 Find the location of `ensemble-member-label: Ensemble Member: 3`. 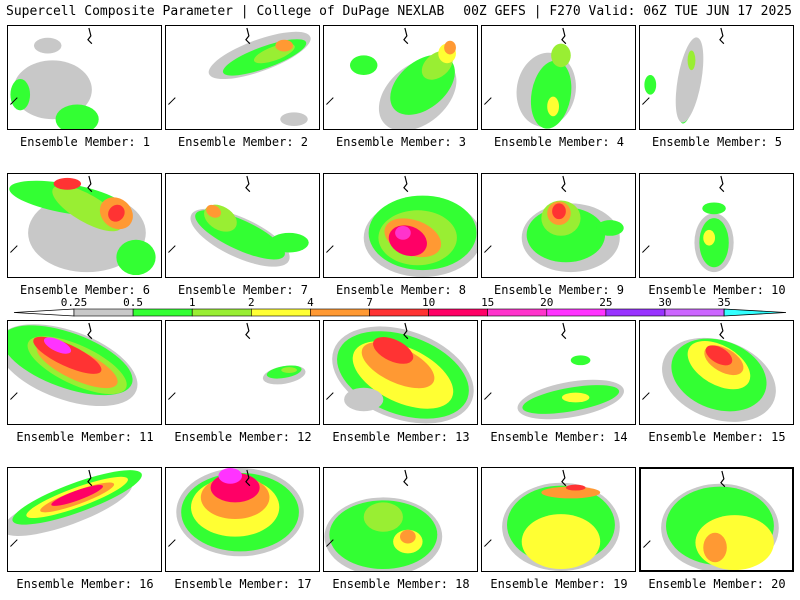

ensemble-member-label: Ensemble Member: 3 is located at coordinates (401, 142).